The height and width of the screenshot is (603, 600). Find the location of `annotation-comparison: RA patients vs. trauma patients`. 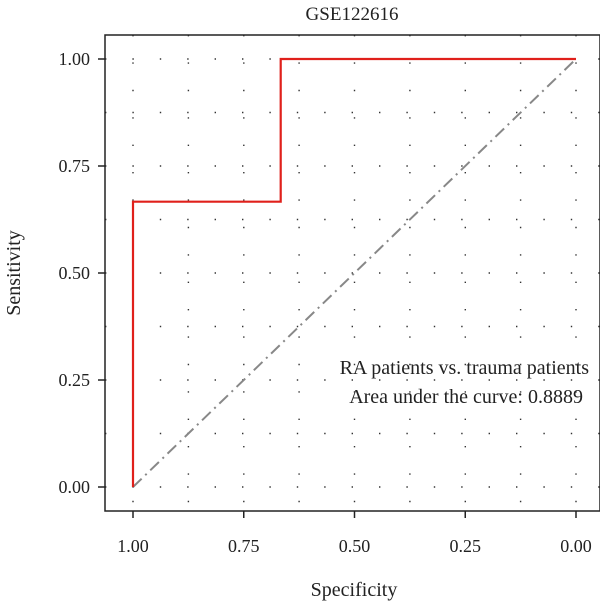

annotation-comparison: RA patients vs. trauma patients is located at coordinates (465, 368).